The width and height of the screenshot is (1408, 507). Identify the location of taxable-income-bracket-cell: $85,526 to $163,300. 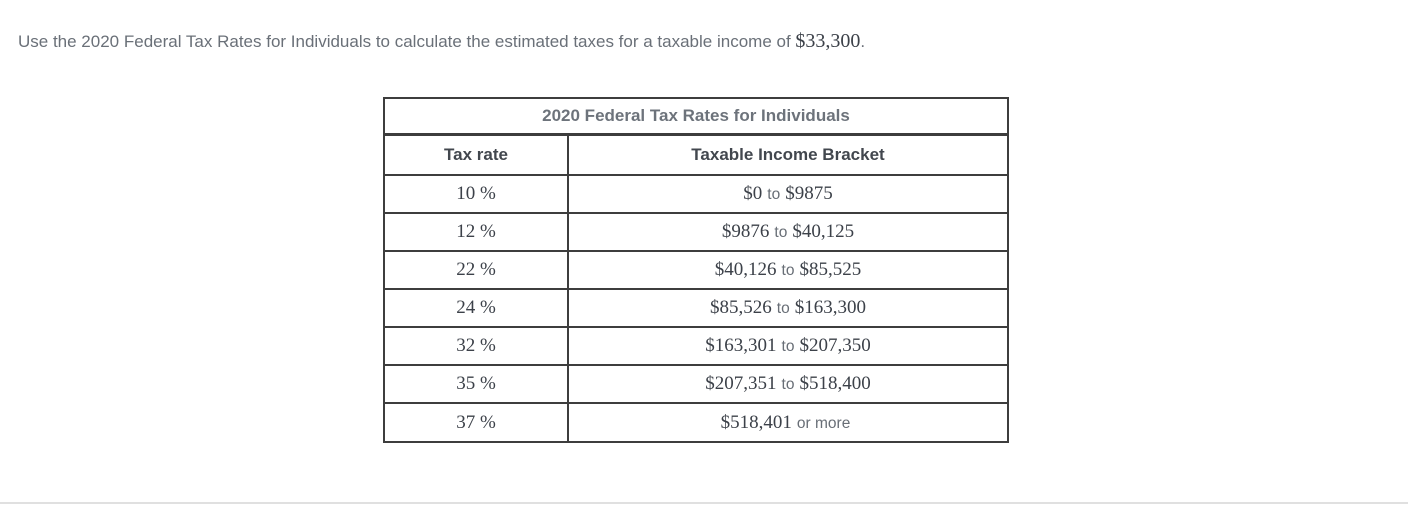
(788, 308).